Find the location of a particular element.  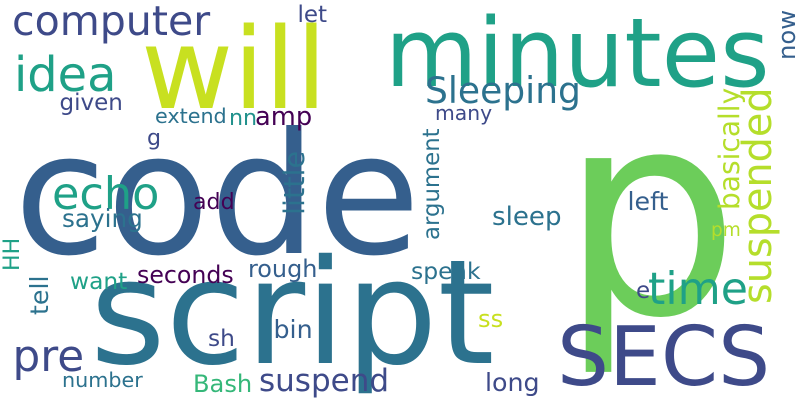

word-little: little is located at coordinates (294, 182).